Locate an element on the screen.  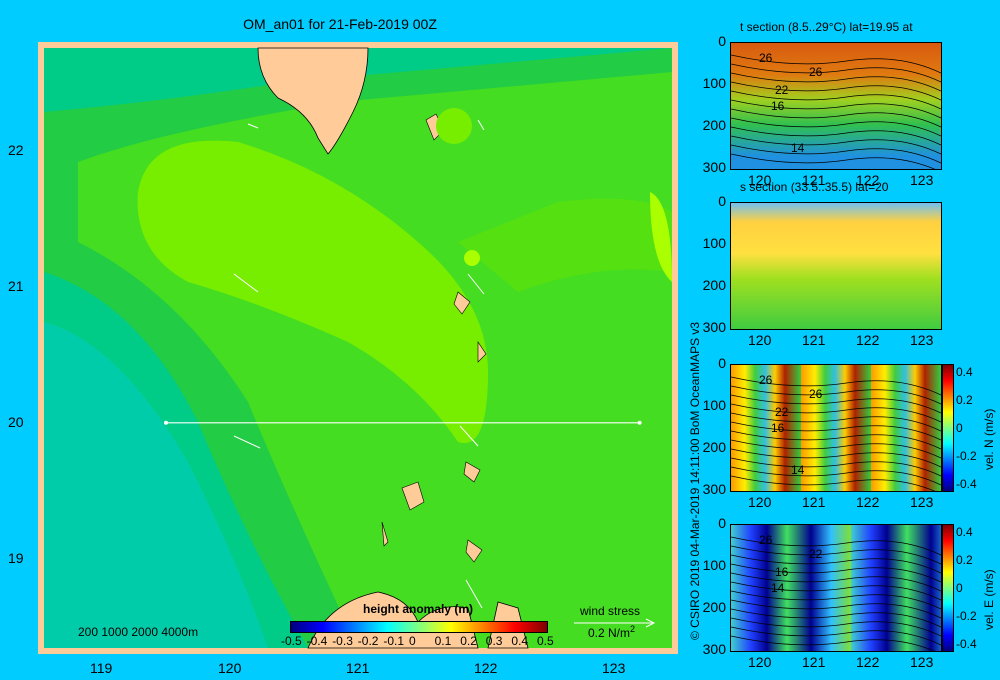
luzon-land is located at coordinates (393, 620).